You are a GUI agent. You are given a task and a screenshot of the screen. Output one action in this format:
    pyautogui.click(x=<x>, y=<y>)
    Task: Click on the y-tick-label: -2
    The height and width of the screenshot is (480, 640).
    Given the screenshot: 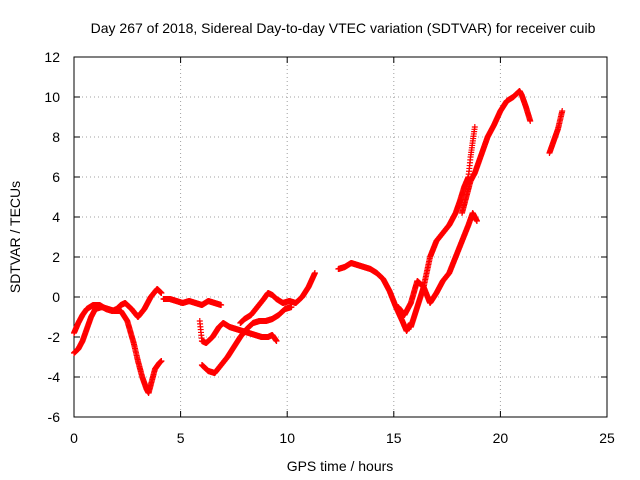 What is the action you would take?
    pyautogui.click(x=54, y=337)
    